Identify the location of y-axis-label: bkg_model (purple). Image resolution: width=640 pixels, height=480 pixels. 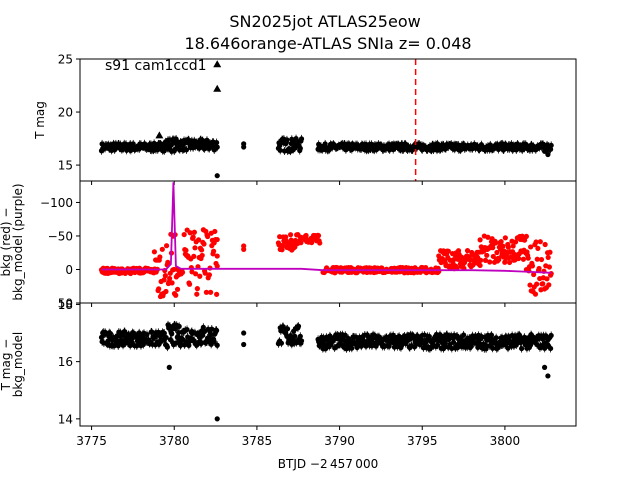
(18, 241).